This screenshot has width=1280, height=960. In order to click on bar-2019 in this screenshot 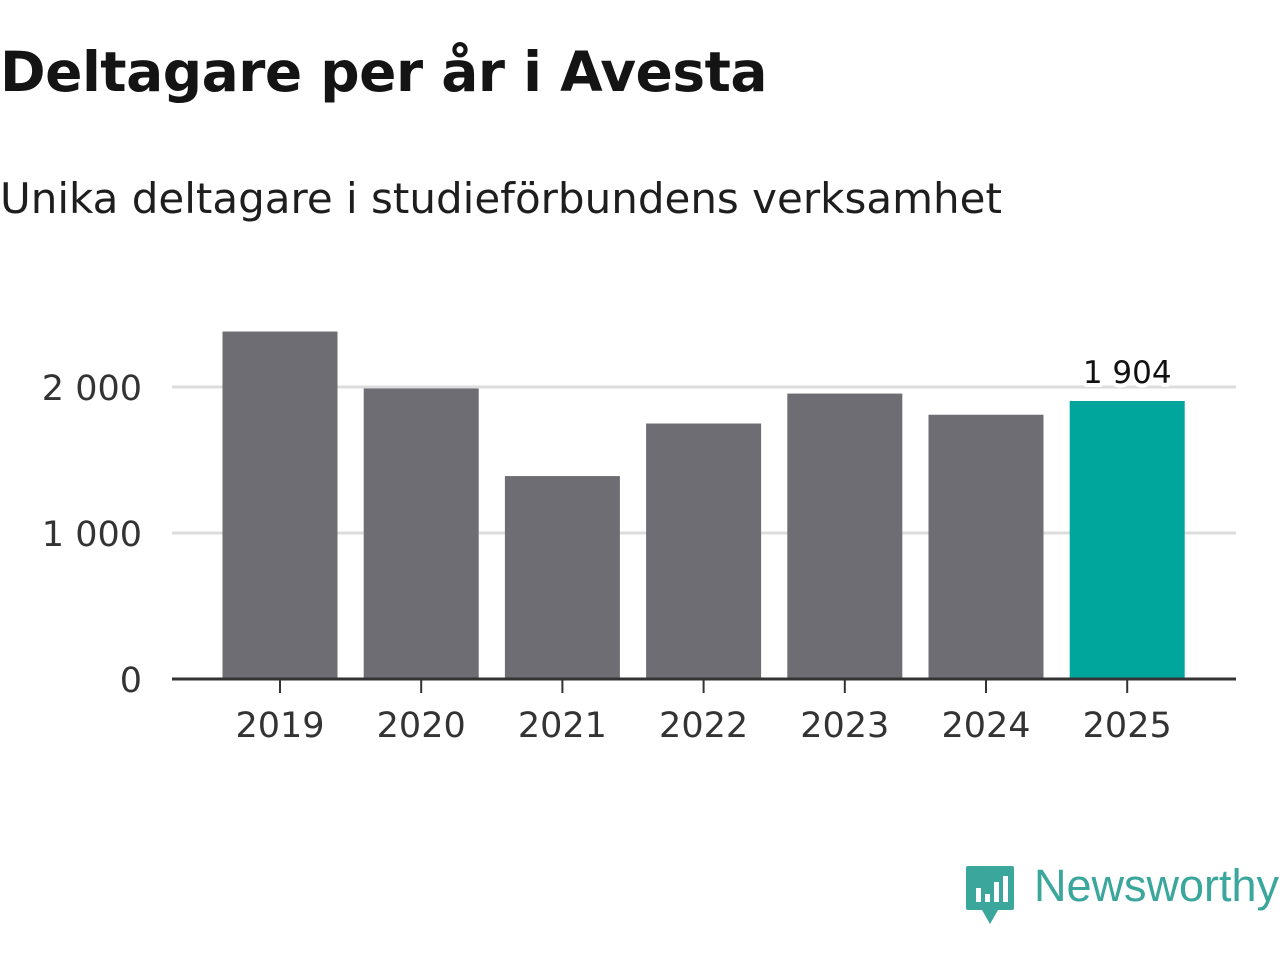, I will do `click(280, 505)`.